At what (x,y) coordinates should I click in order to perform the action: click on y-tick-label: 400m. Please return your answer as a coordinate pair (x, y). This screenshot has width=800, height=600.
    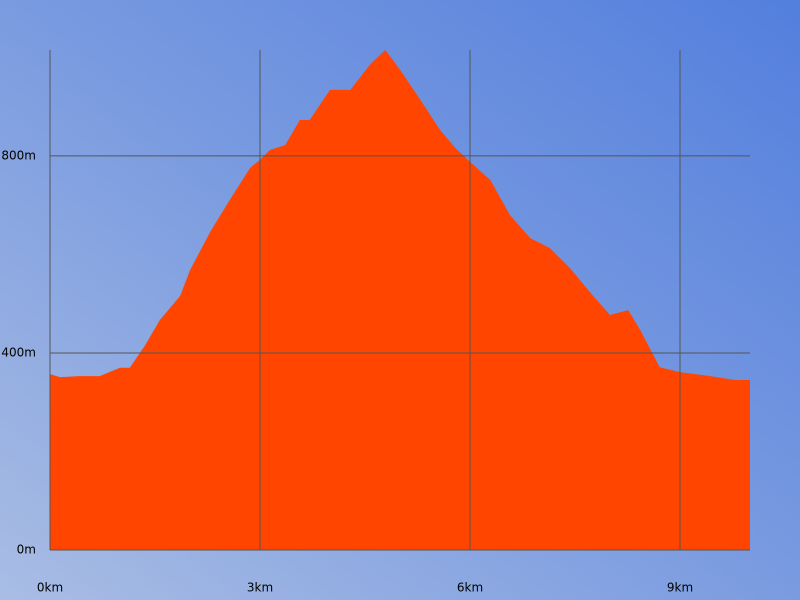
    Looking at the image, I should click on (18, 352).